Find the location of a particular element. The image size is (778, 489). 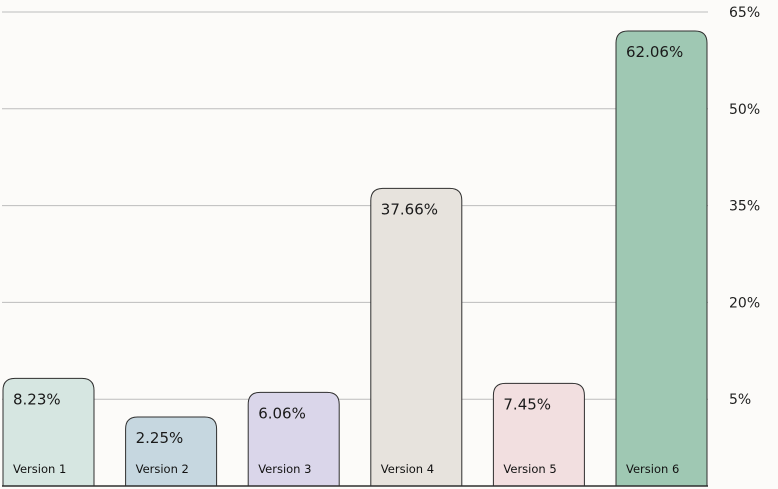

y-tick-label: 20% is located at coordinates (744, 303).